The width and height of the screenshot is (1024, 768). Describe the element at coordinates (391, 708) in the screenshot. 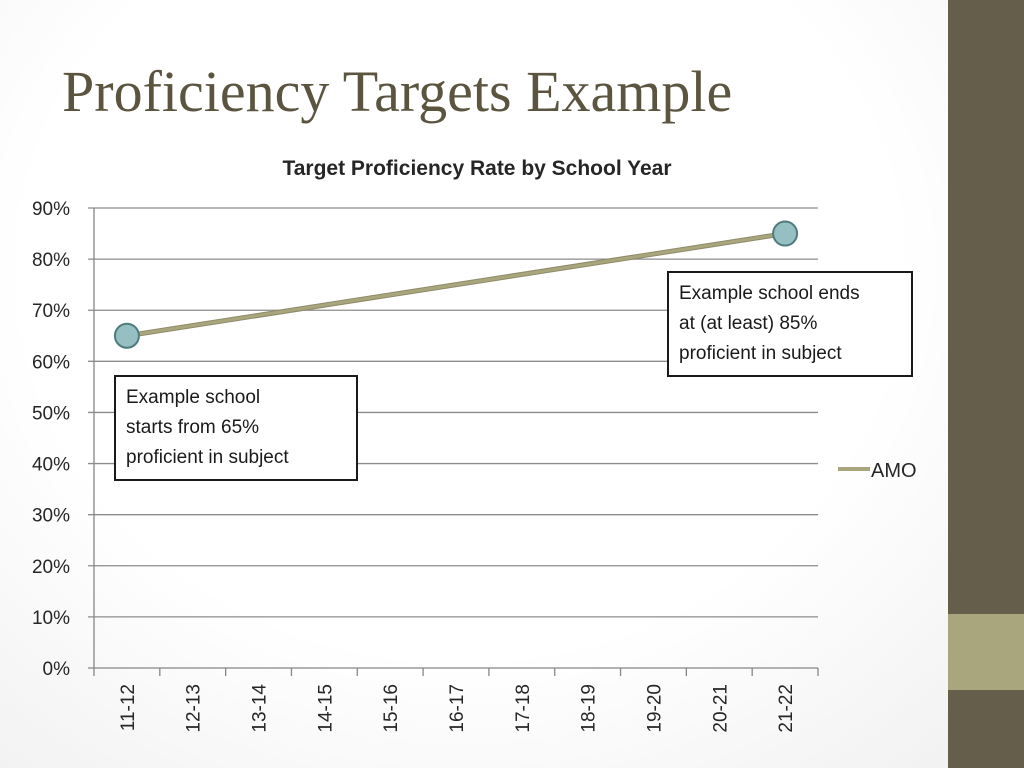

I see `x-tick-label: 15-16` at that location.